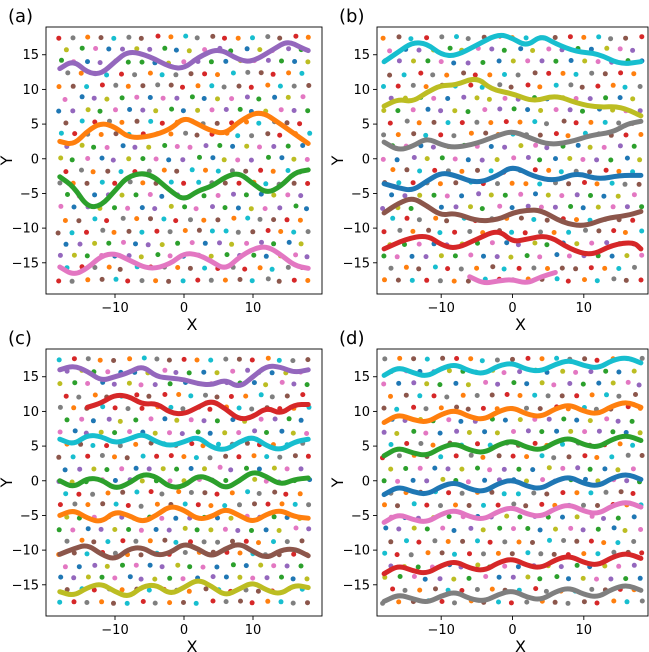 This screenshot has height=652, width=649. I want to click on y-tick-label: −10, so click(25, 551).